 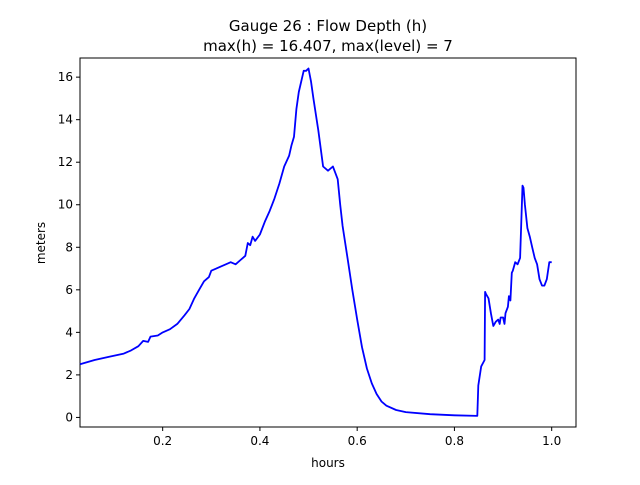 What do you see at coordinates (65, 77) in the screenshot?
I see `y-tick-label: 16` at bounding box center [65, 77].